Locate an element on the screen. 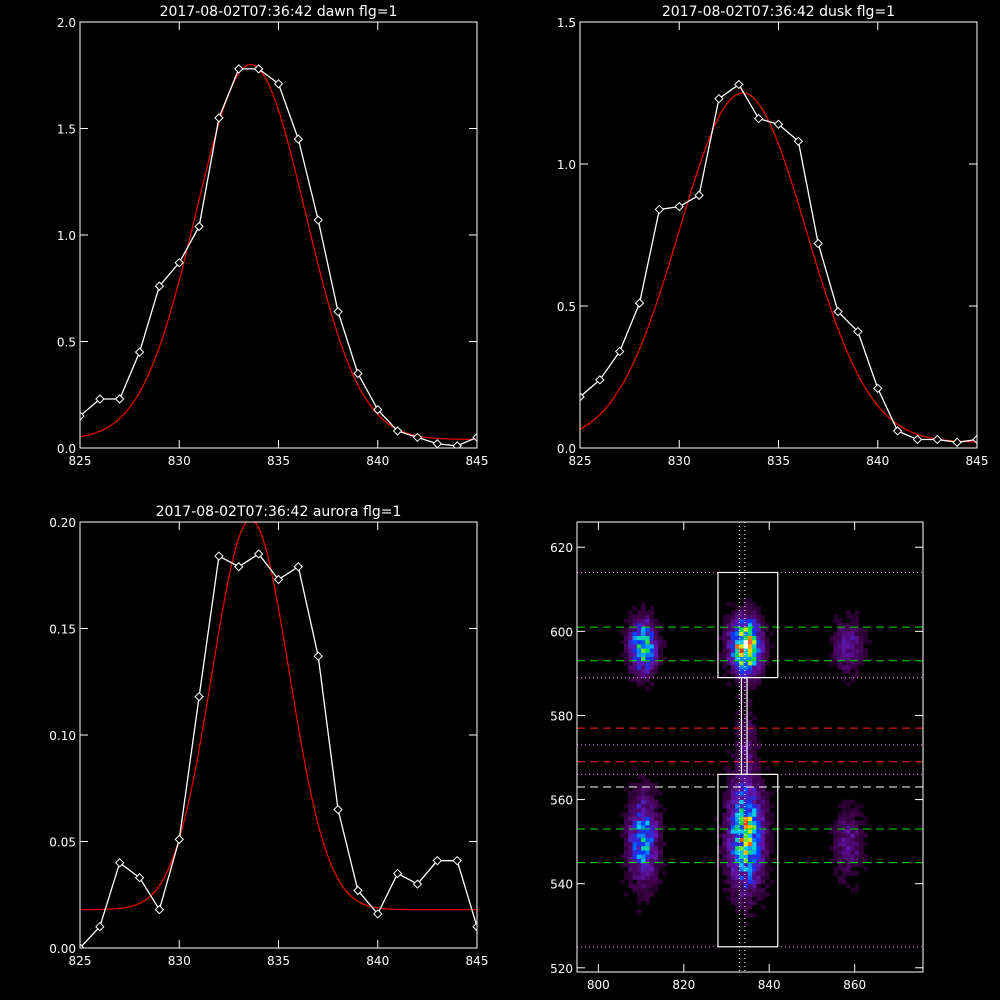 The height and width of the screenshot is (1000, 1000). y-tick-label: 0.00 is located at coordinates (62, 949).